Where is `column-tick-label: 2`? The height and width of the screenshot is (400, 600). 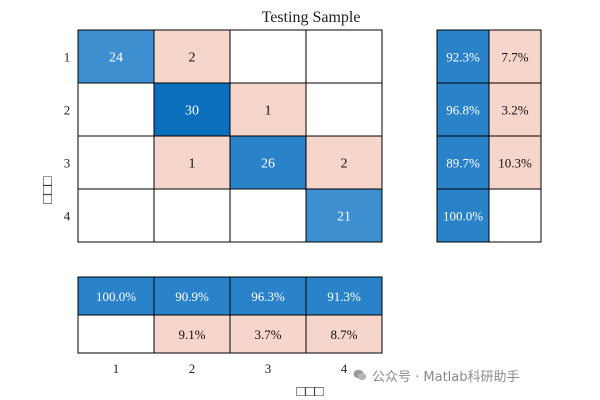 column-tick-label: 2 is located at coordinates (192, 368).